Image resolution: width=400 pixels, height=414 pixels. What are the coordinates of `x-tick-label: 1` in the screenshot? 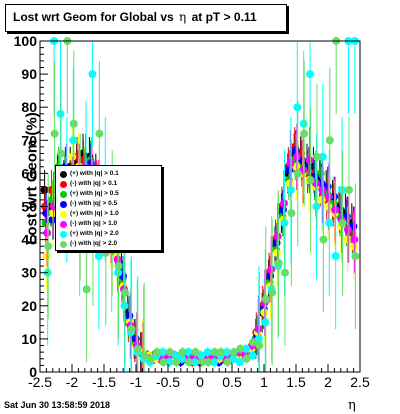 It's located at (264, 382).